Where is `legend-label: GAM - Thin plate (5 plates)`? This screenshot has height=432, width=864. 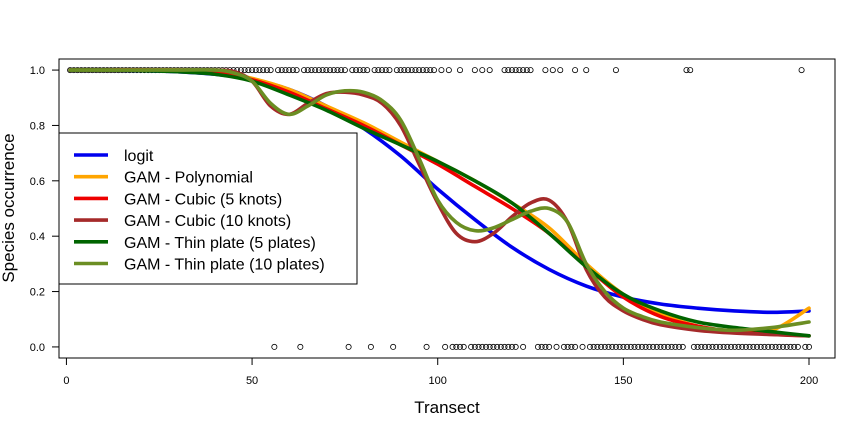 legend-label: GAM - Thin plate (5 plates) is located at coordinates (220, 243).